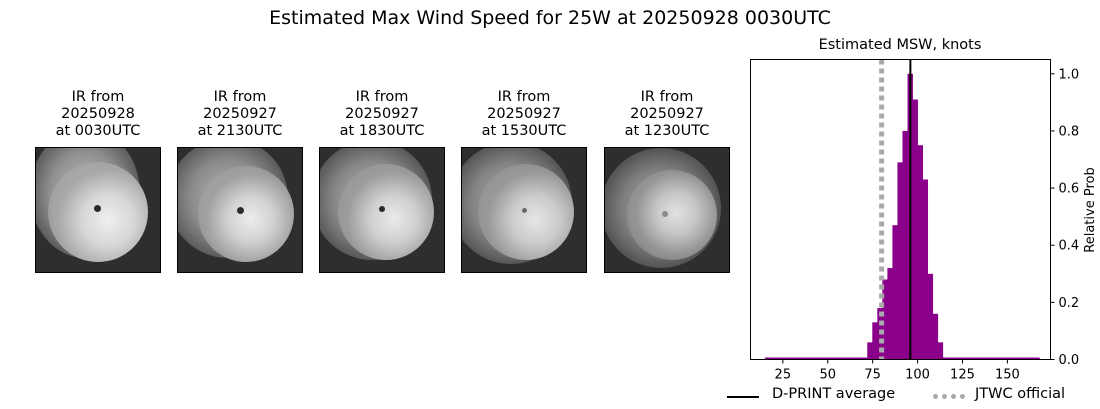  Describe the element at coordinates (524, 131) in the screenshot. I see `caption-time: at 1530UTC` at that location.